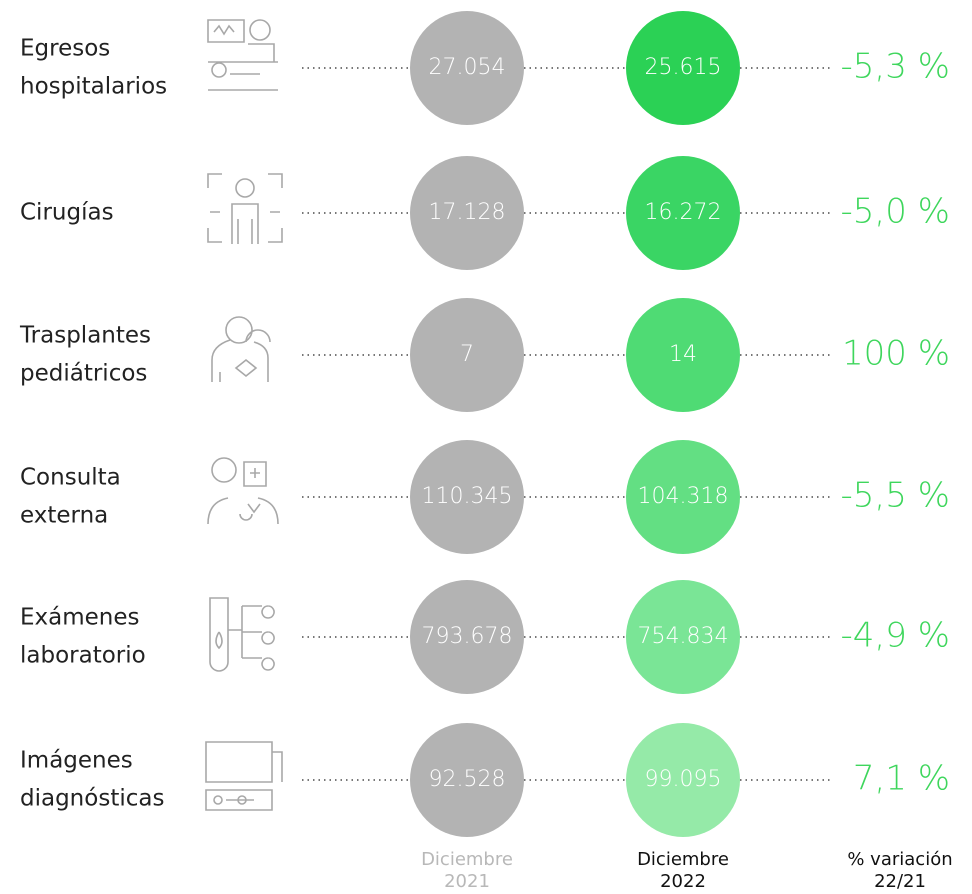 The height and width of the screenshot is (894, 972). Describe the element at coordinates (896, 354) in the screenshot. I see `variation: 100 %` at that location.